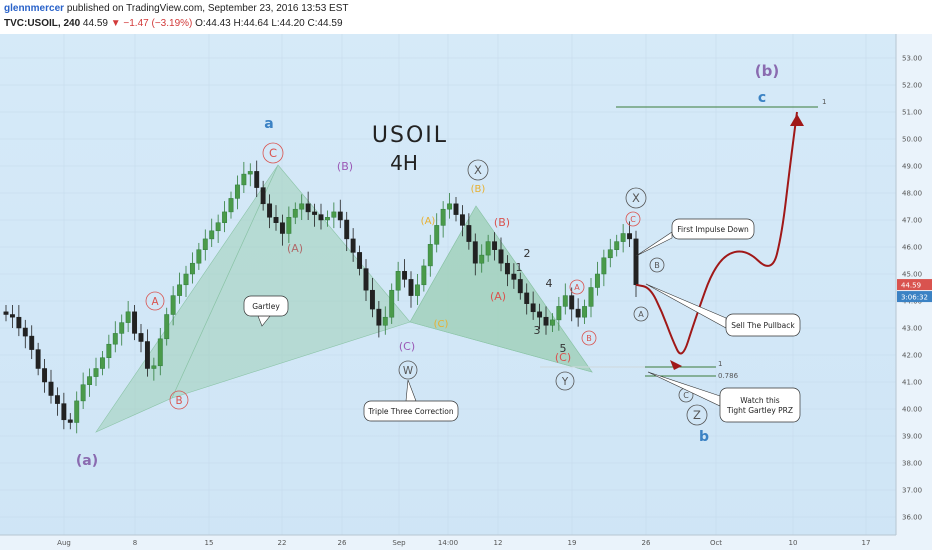 The width and height of the screenshot is (932, 550). I want to click on gartley-triangle-right-b, so click(501, 289).